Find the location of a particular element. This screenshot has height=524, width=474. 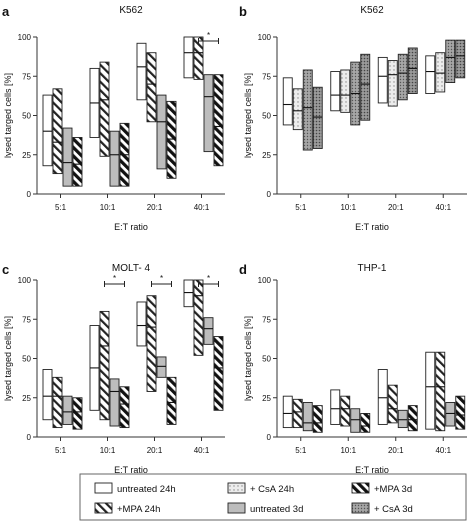

panel-letter: b is located at coordinates (243, 11).